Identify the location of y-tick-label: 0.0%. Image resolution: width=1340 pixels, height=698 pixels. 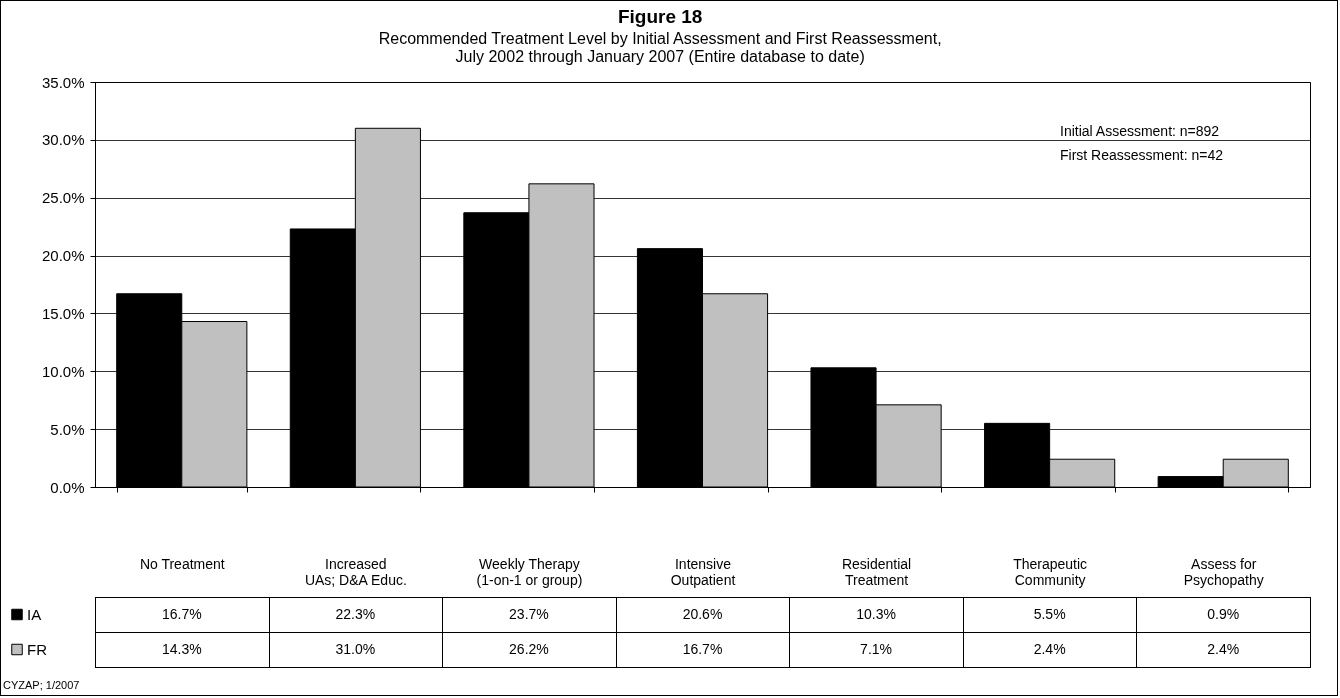
(67, 487).